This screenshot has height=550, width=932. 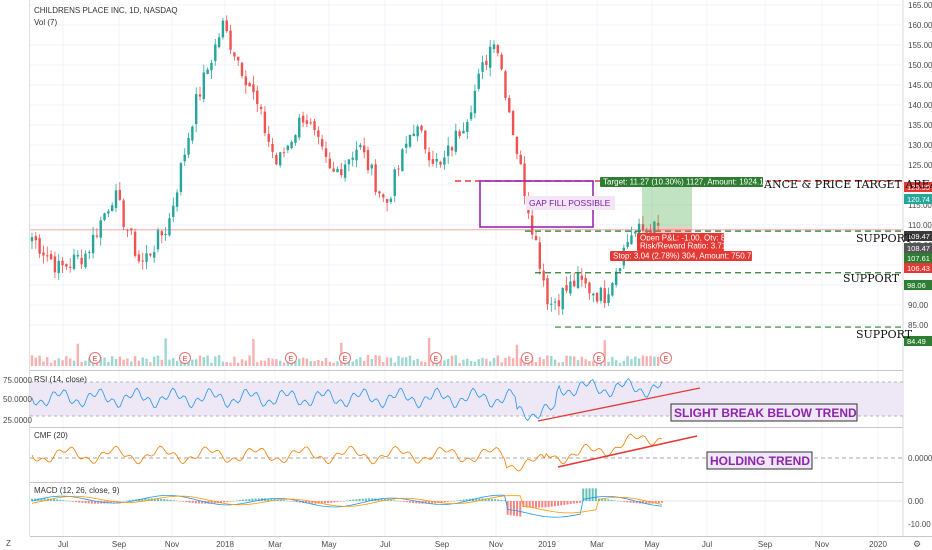 What do you see at coordinates (347, 399) in the screenshot?
I see `rsi-pane` at bounding box center [347, 399].